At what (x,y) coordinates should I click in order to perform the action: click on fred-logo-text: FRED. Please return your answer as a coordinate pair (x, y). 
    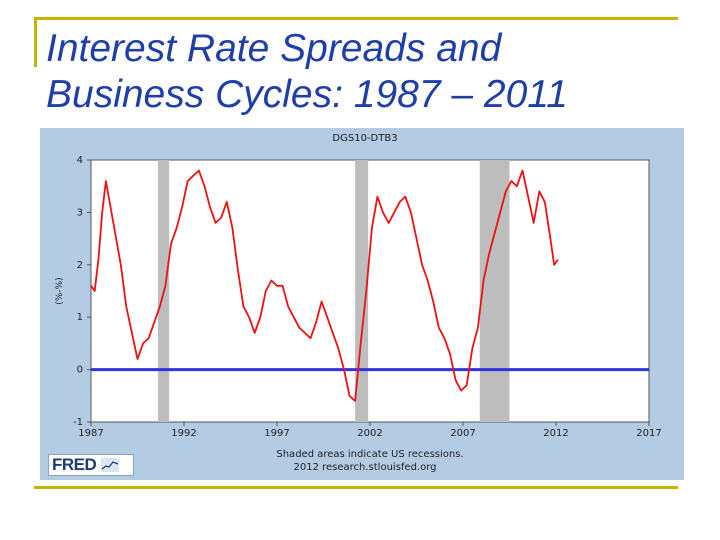
    Looking at the image, I should click on (74, 464).